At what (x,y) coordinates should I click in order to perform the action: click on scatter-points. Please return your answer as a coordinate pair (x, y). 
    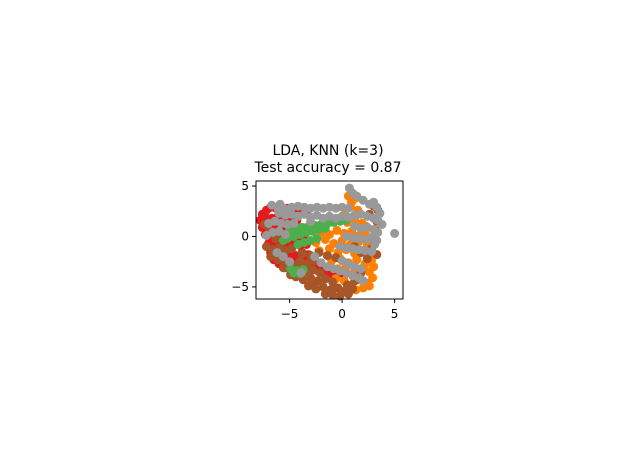
    Looking at the image, I should click on (327, 242).